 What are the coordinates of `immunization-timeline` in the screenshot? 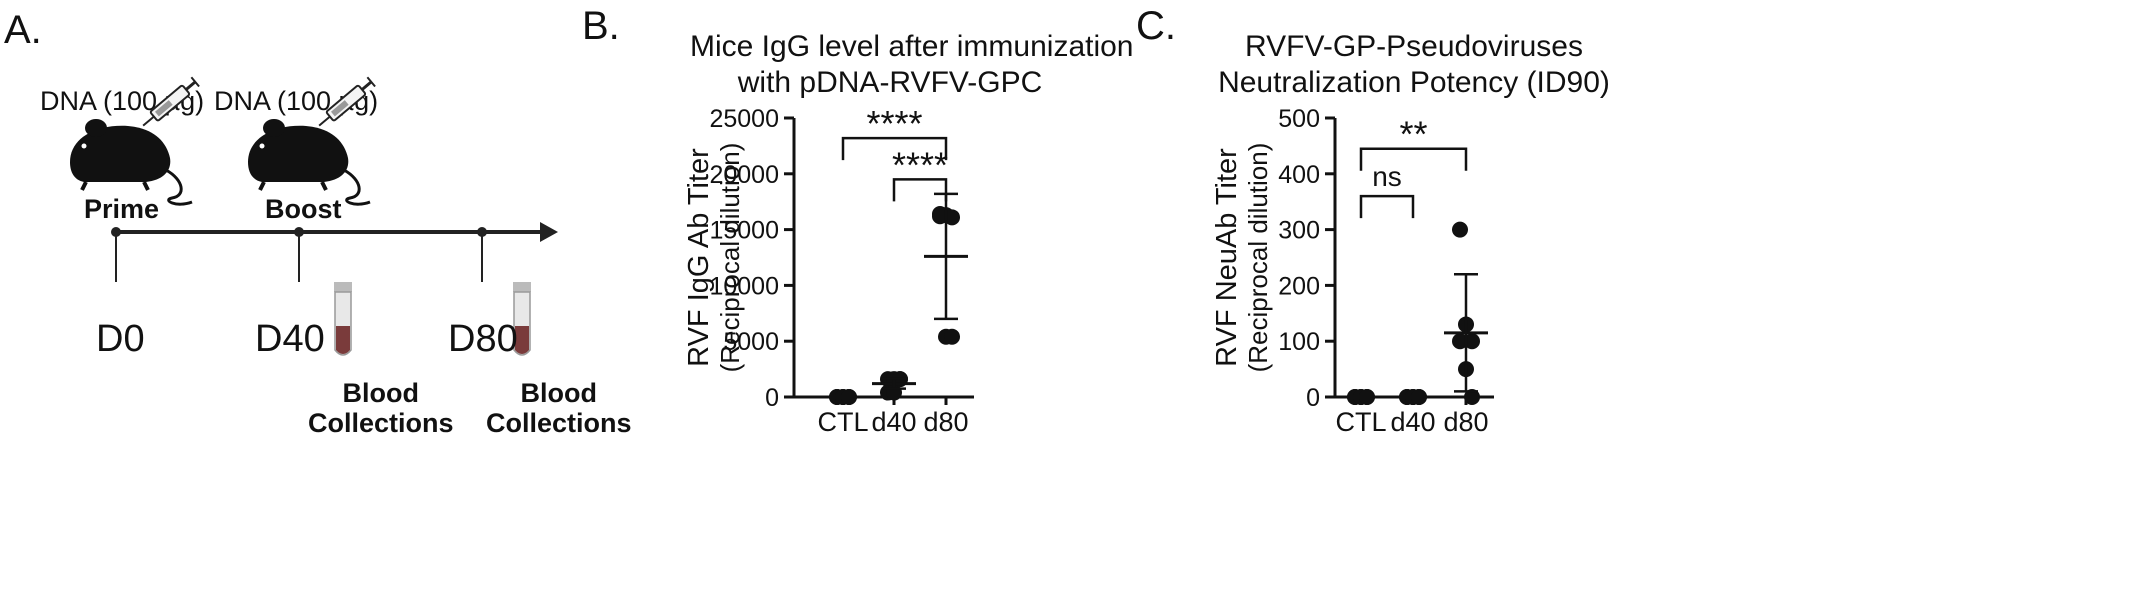 It's located at (314, 216).